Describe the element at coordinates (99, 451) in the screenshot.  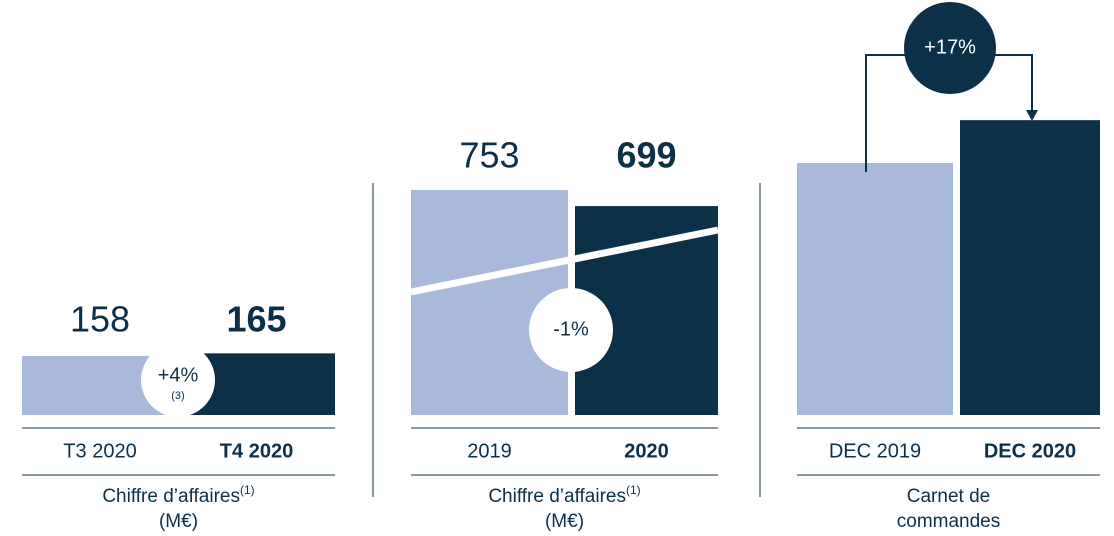
I see `category-label: T3 2020` at that location.